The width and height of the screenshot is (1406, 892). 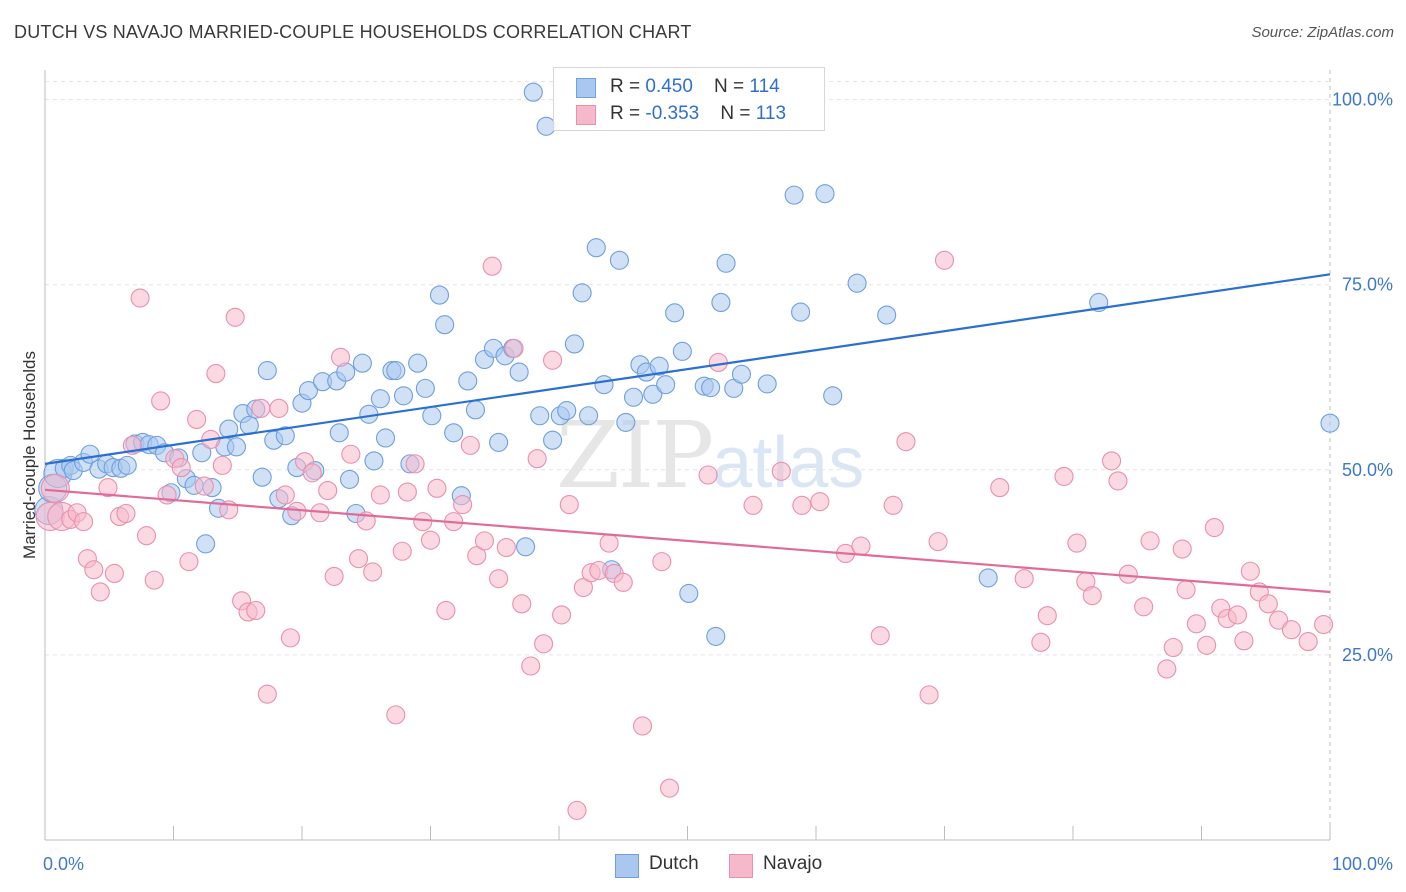 What do you see at coordinates (674, 863) in the screenshot?
I see `dutch-legend-label: Dutch` at bounding box center [674, 863].